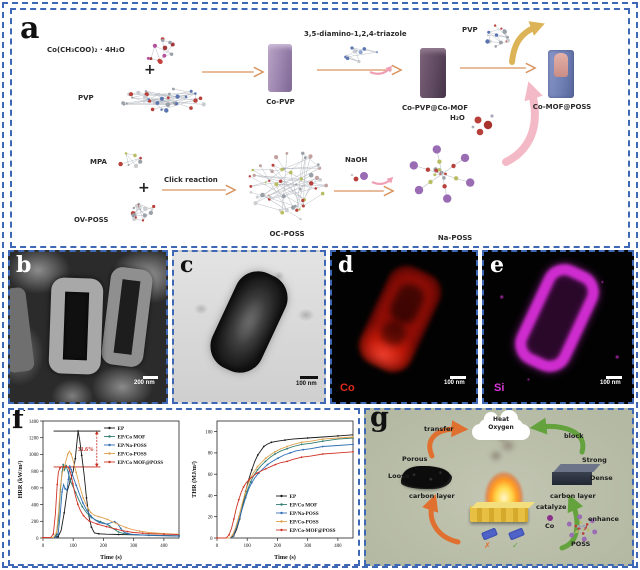  Describe the element at coordinates (76, 326) in the screenshot. I see `sem-rod-hollow` at that location.